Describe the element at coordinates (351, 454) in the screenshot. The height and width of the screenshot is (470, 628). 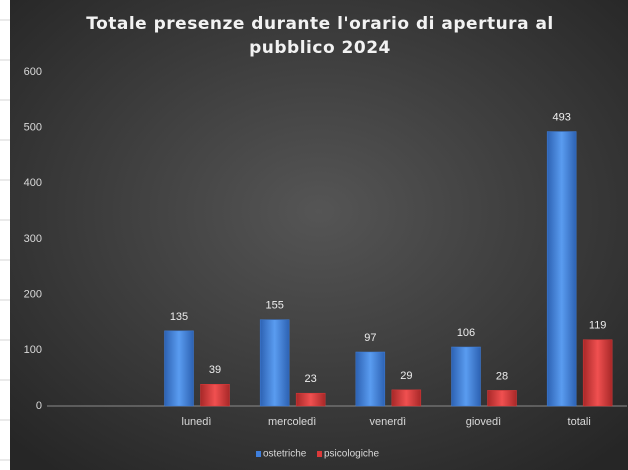
I see `legend-label: psicologiche` at that location.